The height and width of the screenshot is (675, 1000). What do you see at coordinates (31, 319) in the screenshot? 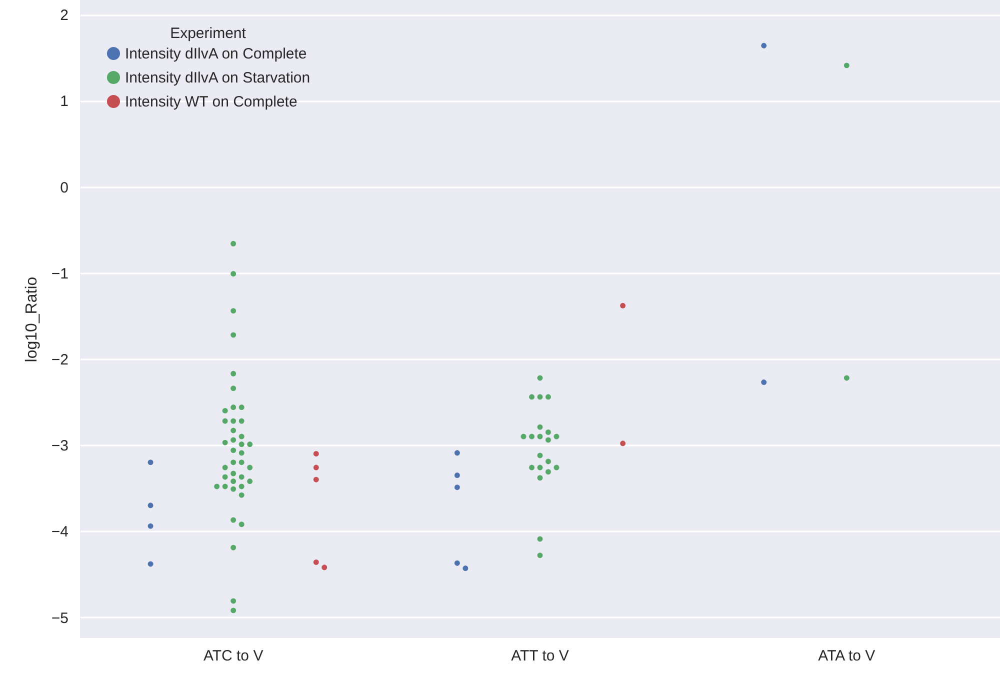
I see `y-axis-title: log10_Ratio` at bounding box center [31, 319].